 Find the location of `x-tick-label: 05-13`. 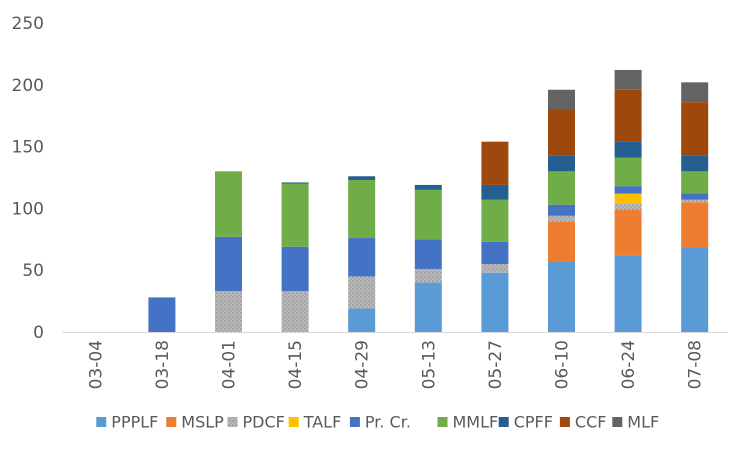

x-tick-label: 05-13 is located at coordinates (429, 364).